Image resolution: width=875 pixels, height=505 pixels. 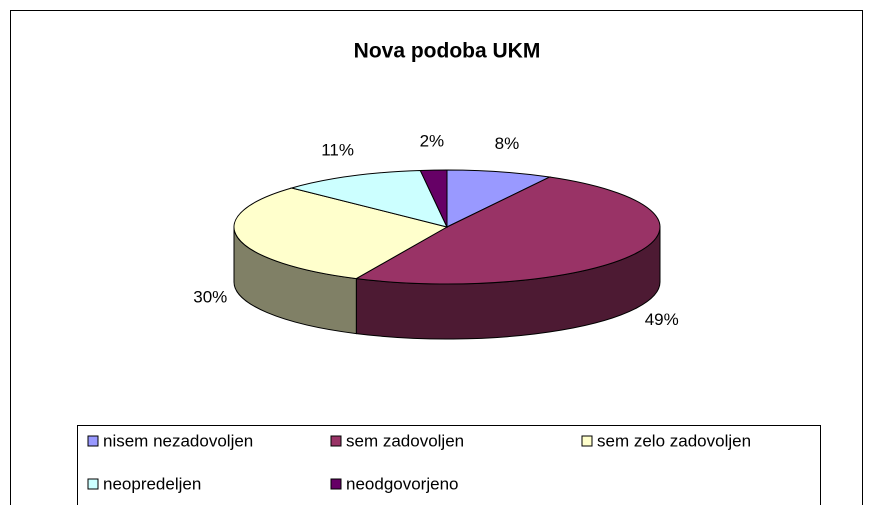 What do you see at coordinates (674, 440) in the screenshot?
I see `legend-label: sem zelo zadovoljen` at bounding box center [674, 440].